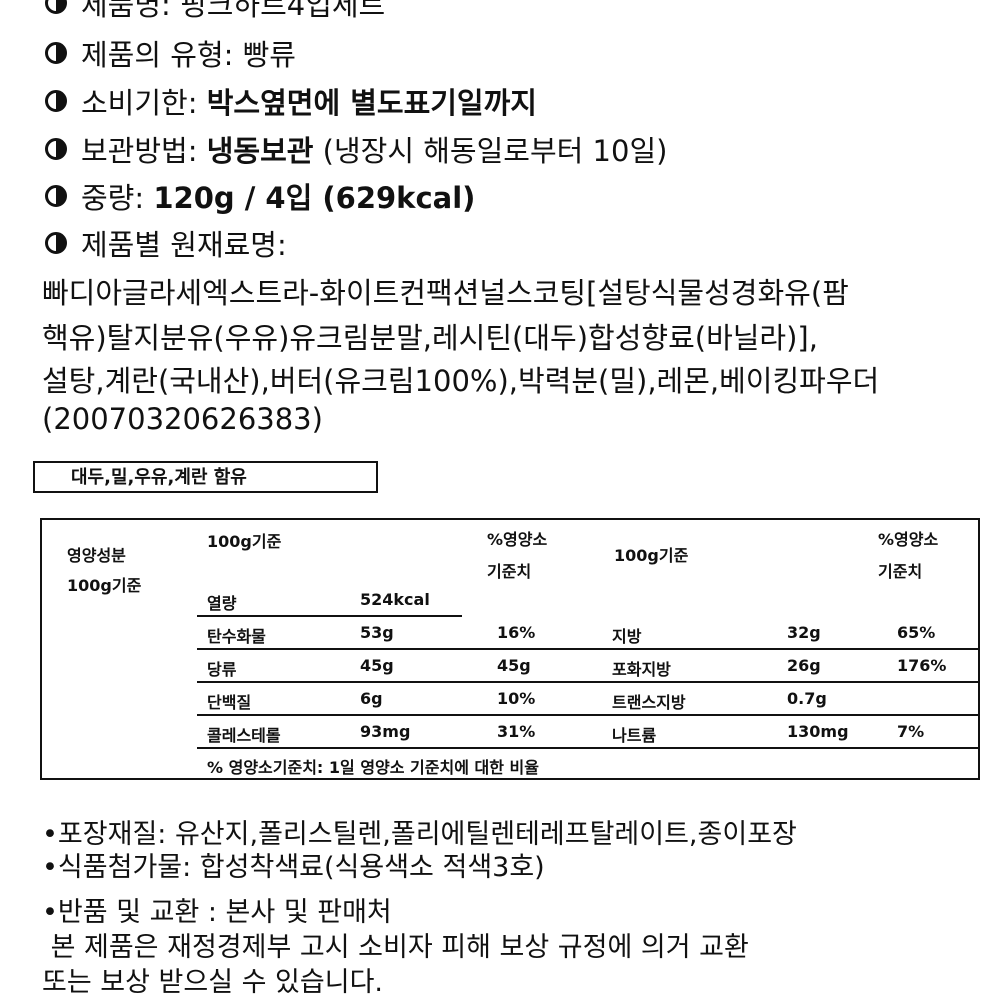 Image resolution: width=1000 pixels, height=1000 pixels. I want to click on info-text: 제품명: 핑크하트4입세트, so click(233, 12).